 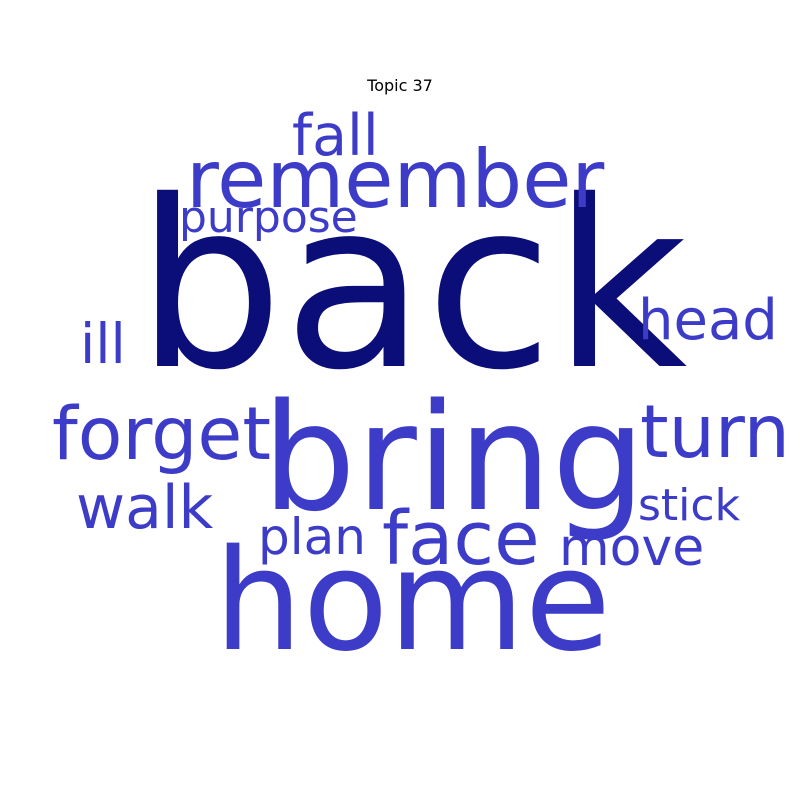 I want to click on word-ill: ill, so click(x=103, y=344).